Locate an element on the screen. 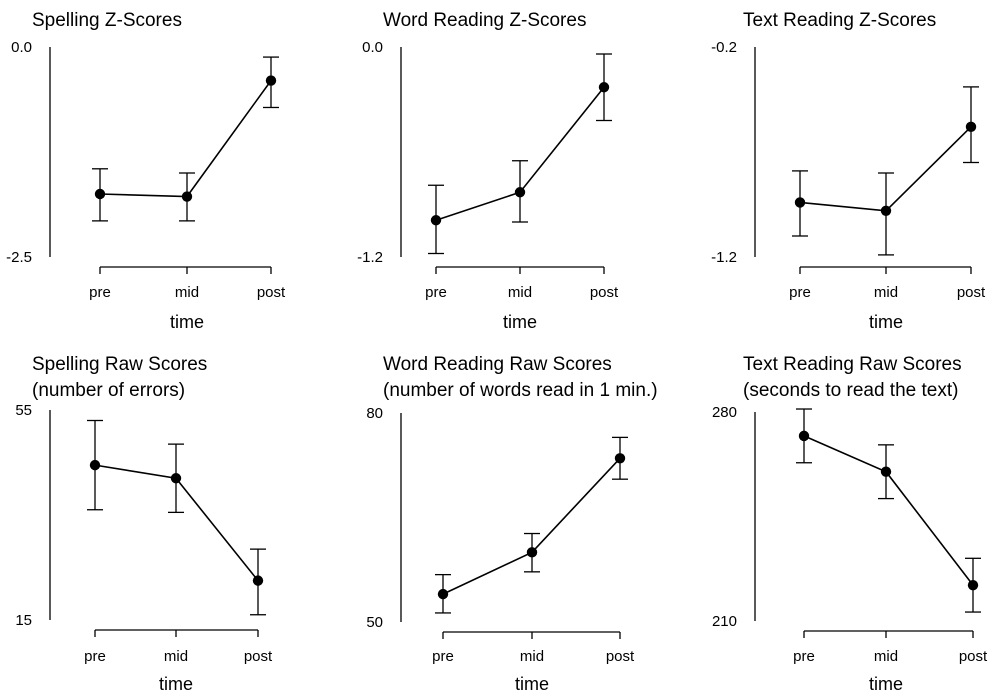 The width and height of the screenshot is (998, 695). chart-subtitle: (number of words read in 1 min.) is located at coordinates (520, 390).